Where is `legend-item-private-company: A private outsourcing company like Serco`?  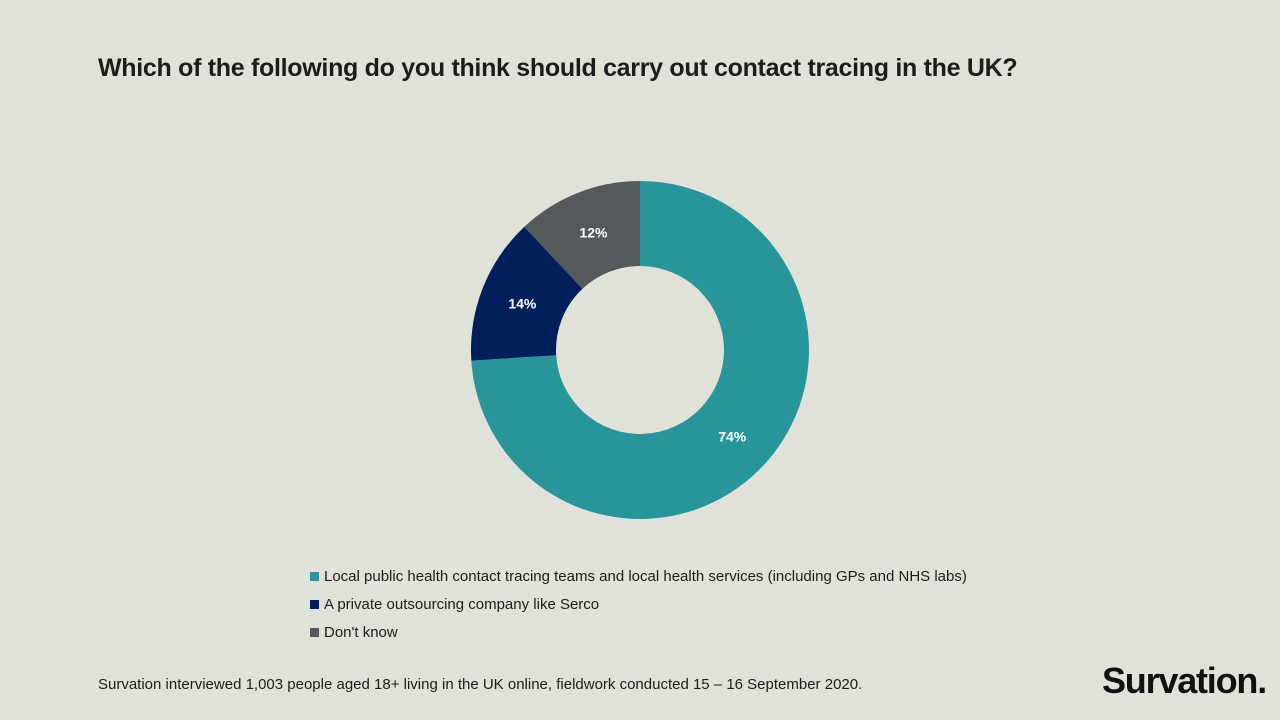
legend-item-private-company: A private outsourcing company like Serco is located at coordinates (638, 604).